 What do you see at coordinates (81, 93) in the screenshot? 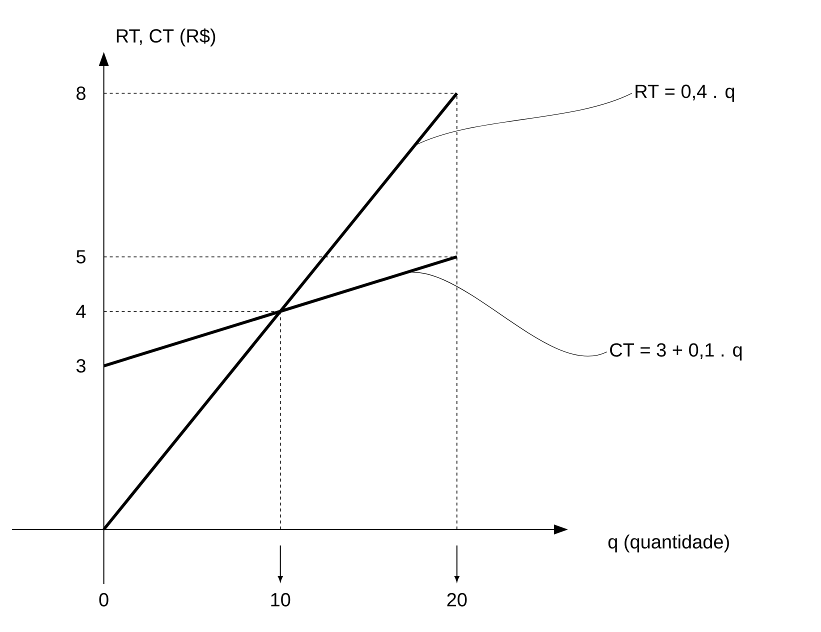
I see `y-tick-label: 8` at bounding box center [81, 93].